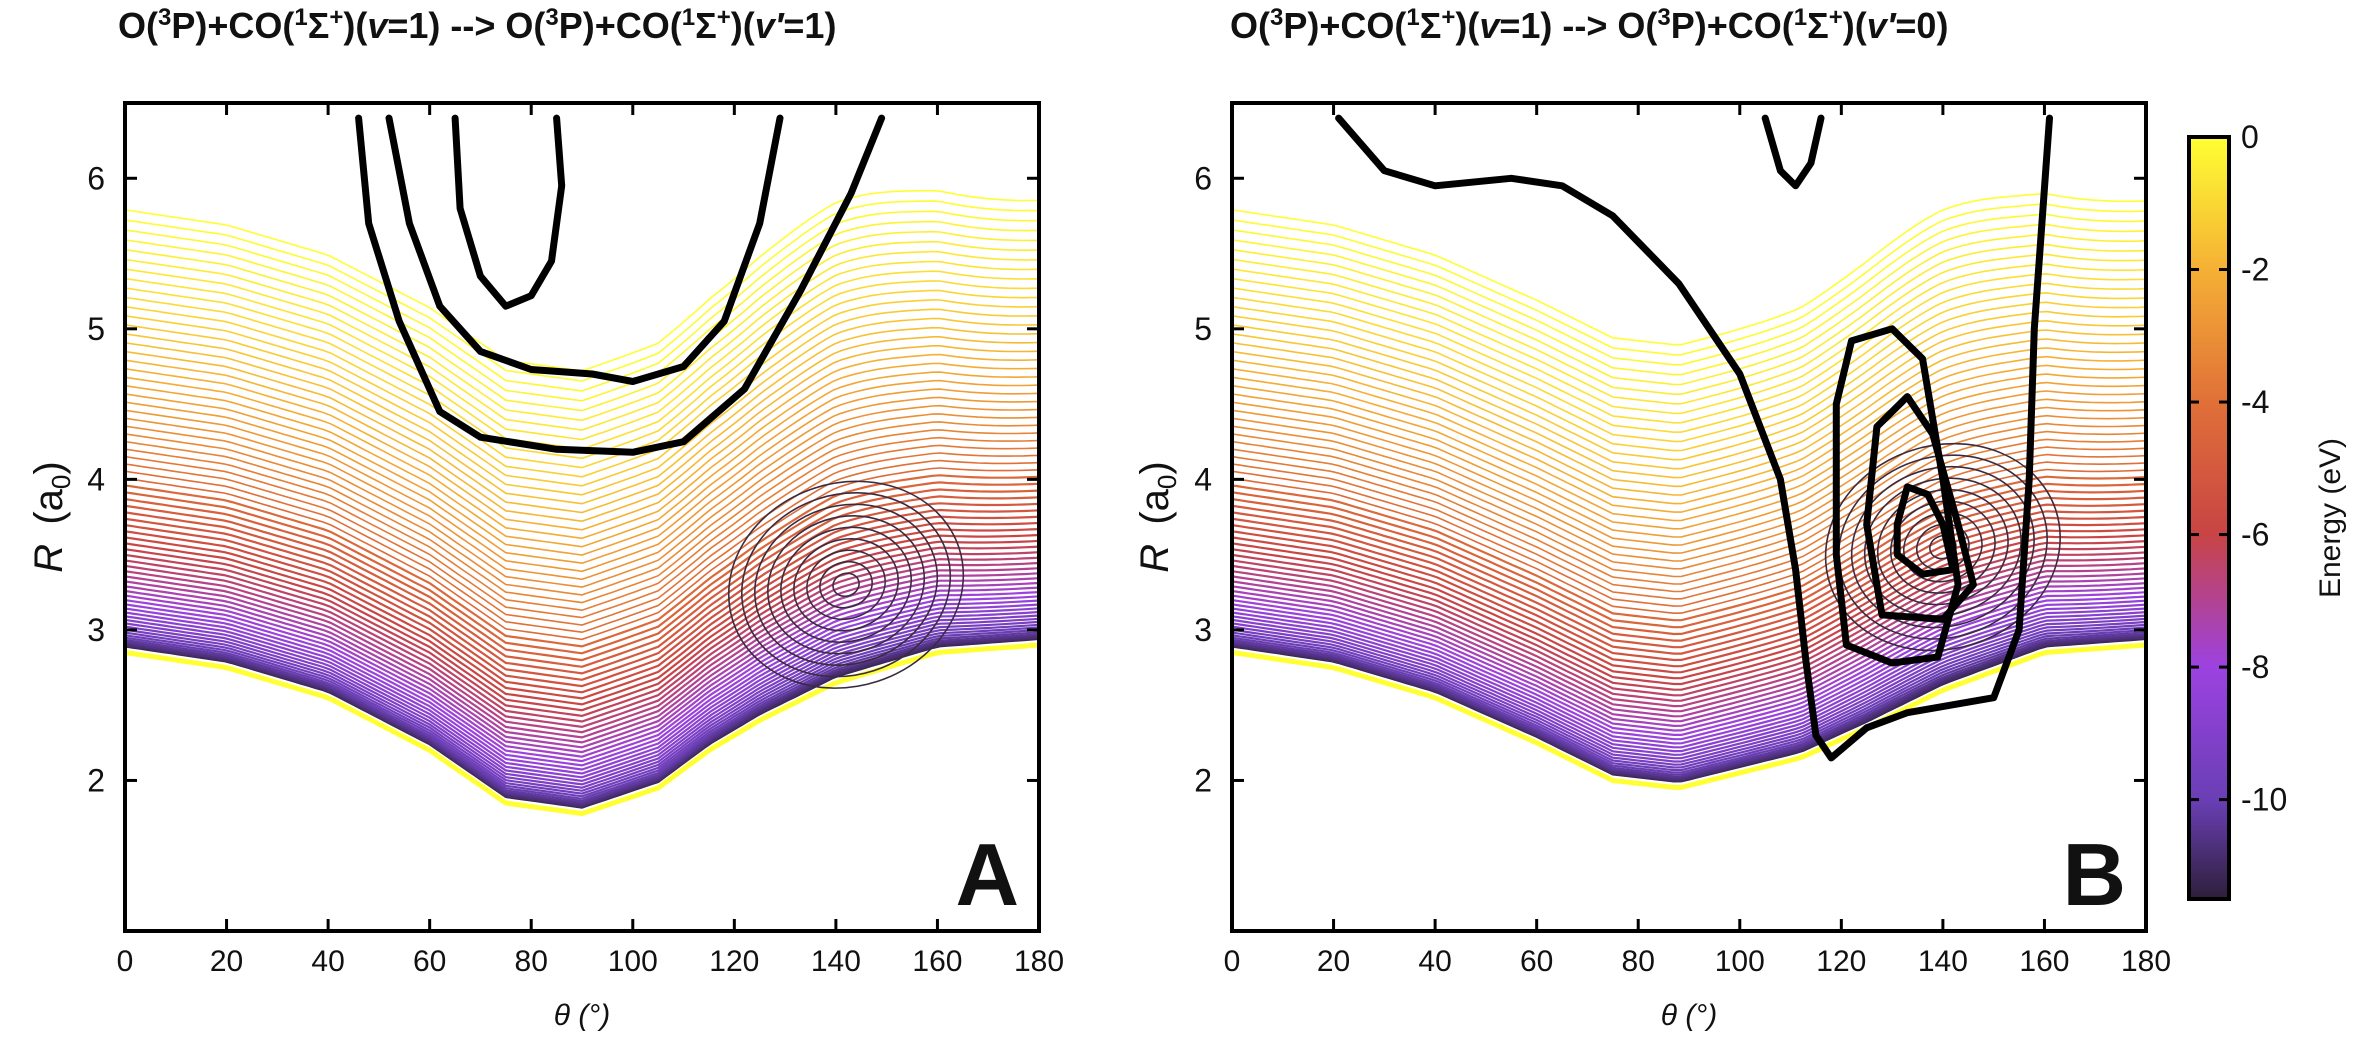  What do you see at coordinates (937, 961) in the screenshot?
I see `x-tick-label: 160` at bounding box center [937, 961].